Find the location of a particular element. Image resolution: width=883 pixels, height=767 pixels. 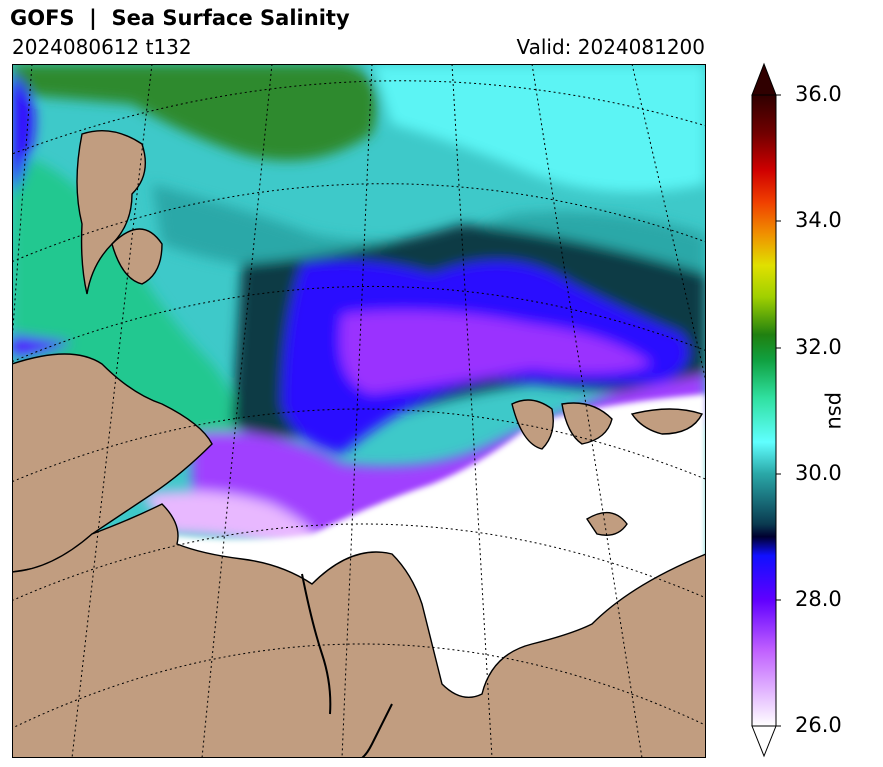

valid-time-label: Valid: 2024081200 is located at coordinates (610, 47).